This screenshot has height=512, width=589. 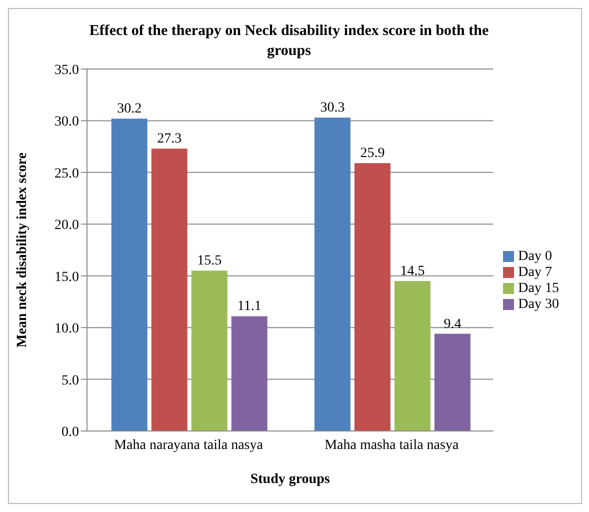 What do you see at coordinates (538, 304) in the screenshot?
I see `legend-label: Day 30` at bounding box center [538, 304].